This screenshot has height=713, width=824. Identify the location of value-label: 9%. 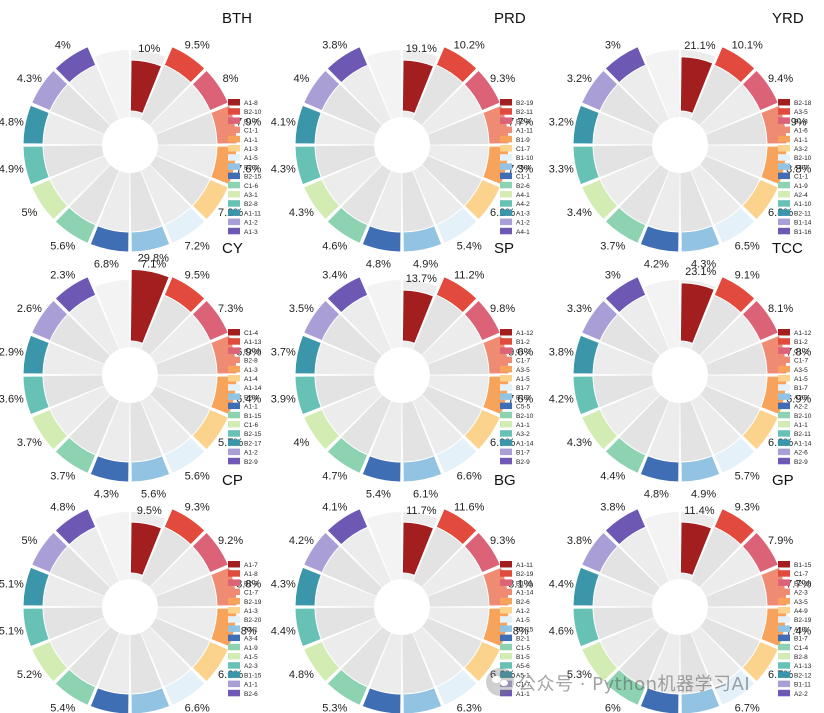
(799, 122).